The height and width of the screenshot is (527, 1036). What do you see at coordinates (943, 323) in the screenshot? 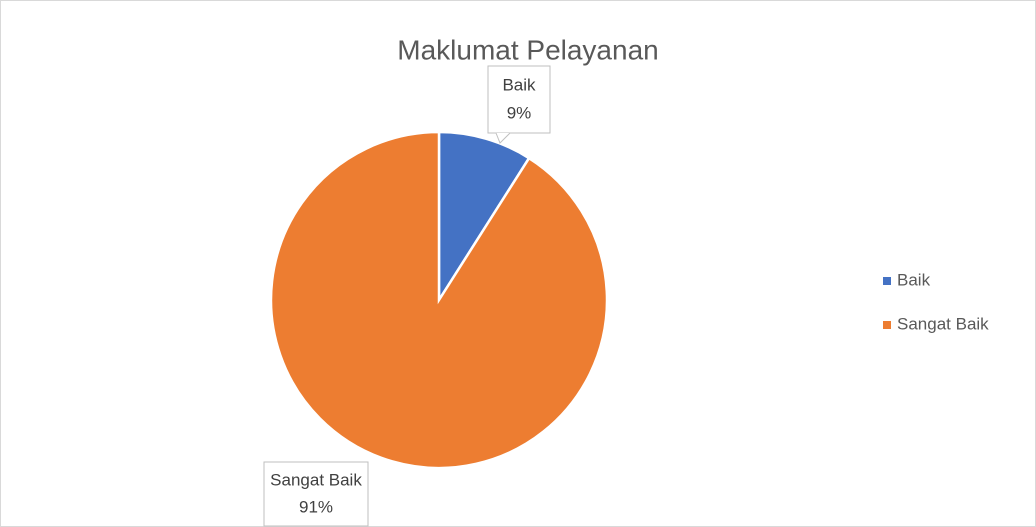
I see `legend-label: Sangat Baik` at bounding box center [943, 323].